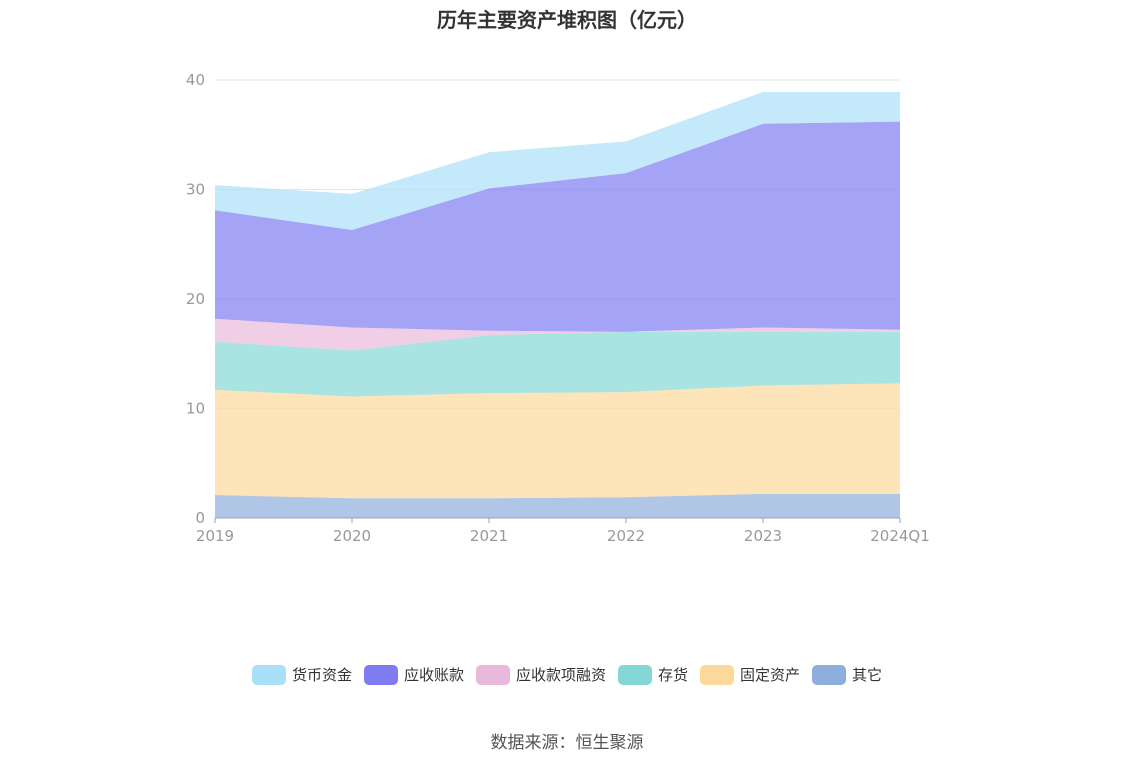 Image resolution: width=1134 pixels, height=766 pixels. Describe the element at coordinates (215, 536) in the screenshot. I see `x-tick-label: 2019` at that location.